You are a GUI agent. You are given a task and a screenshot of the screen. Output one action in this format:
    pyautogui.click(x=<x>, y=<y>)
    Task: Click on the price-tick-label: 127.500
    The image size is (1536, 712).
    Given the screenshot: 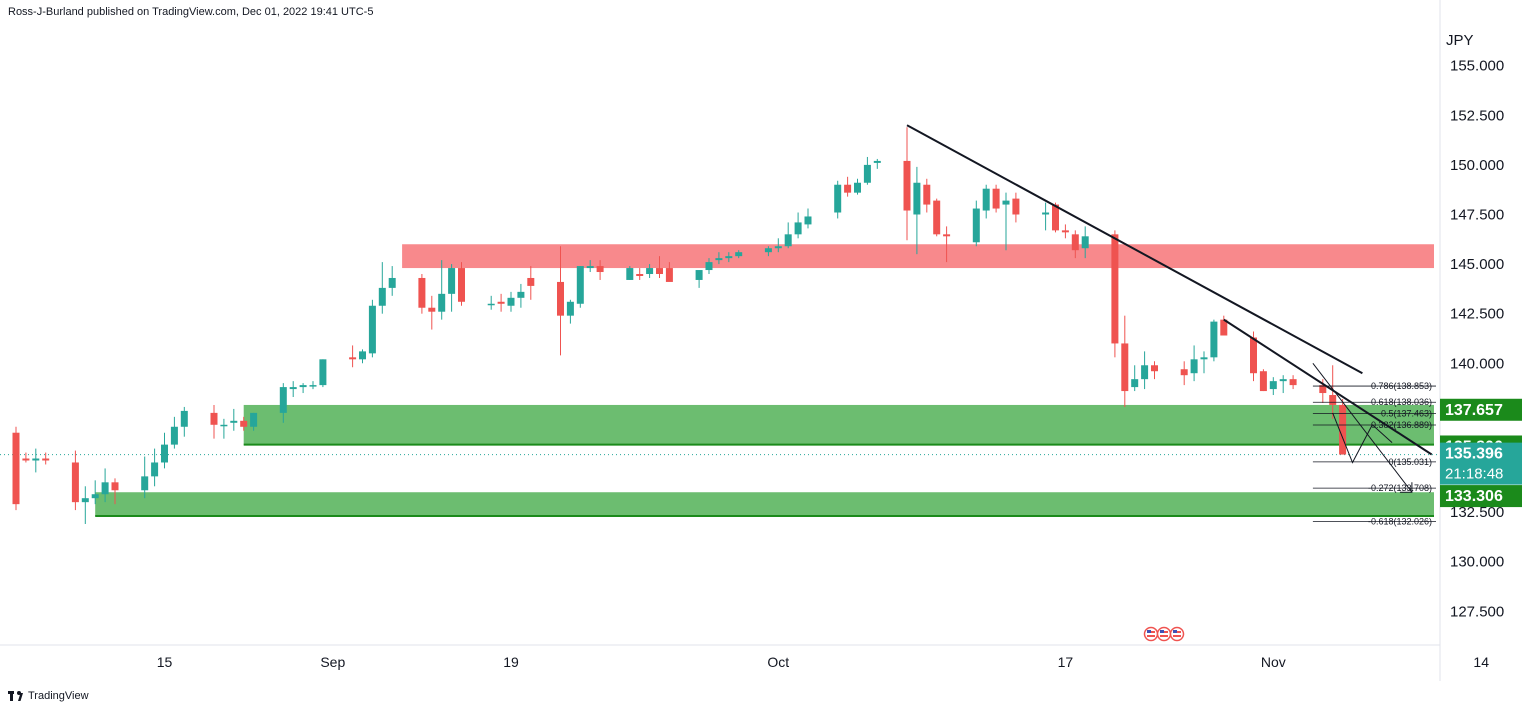 What is the action you would take?
    pyautogui.click(x=1477, y=611)
    